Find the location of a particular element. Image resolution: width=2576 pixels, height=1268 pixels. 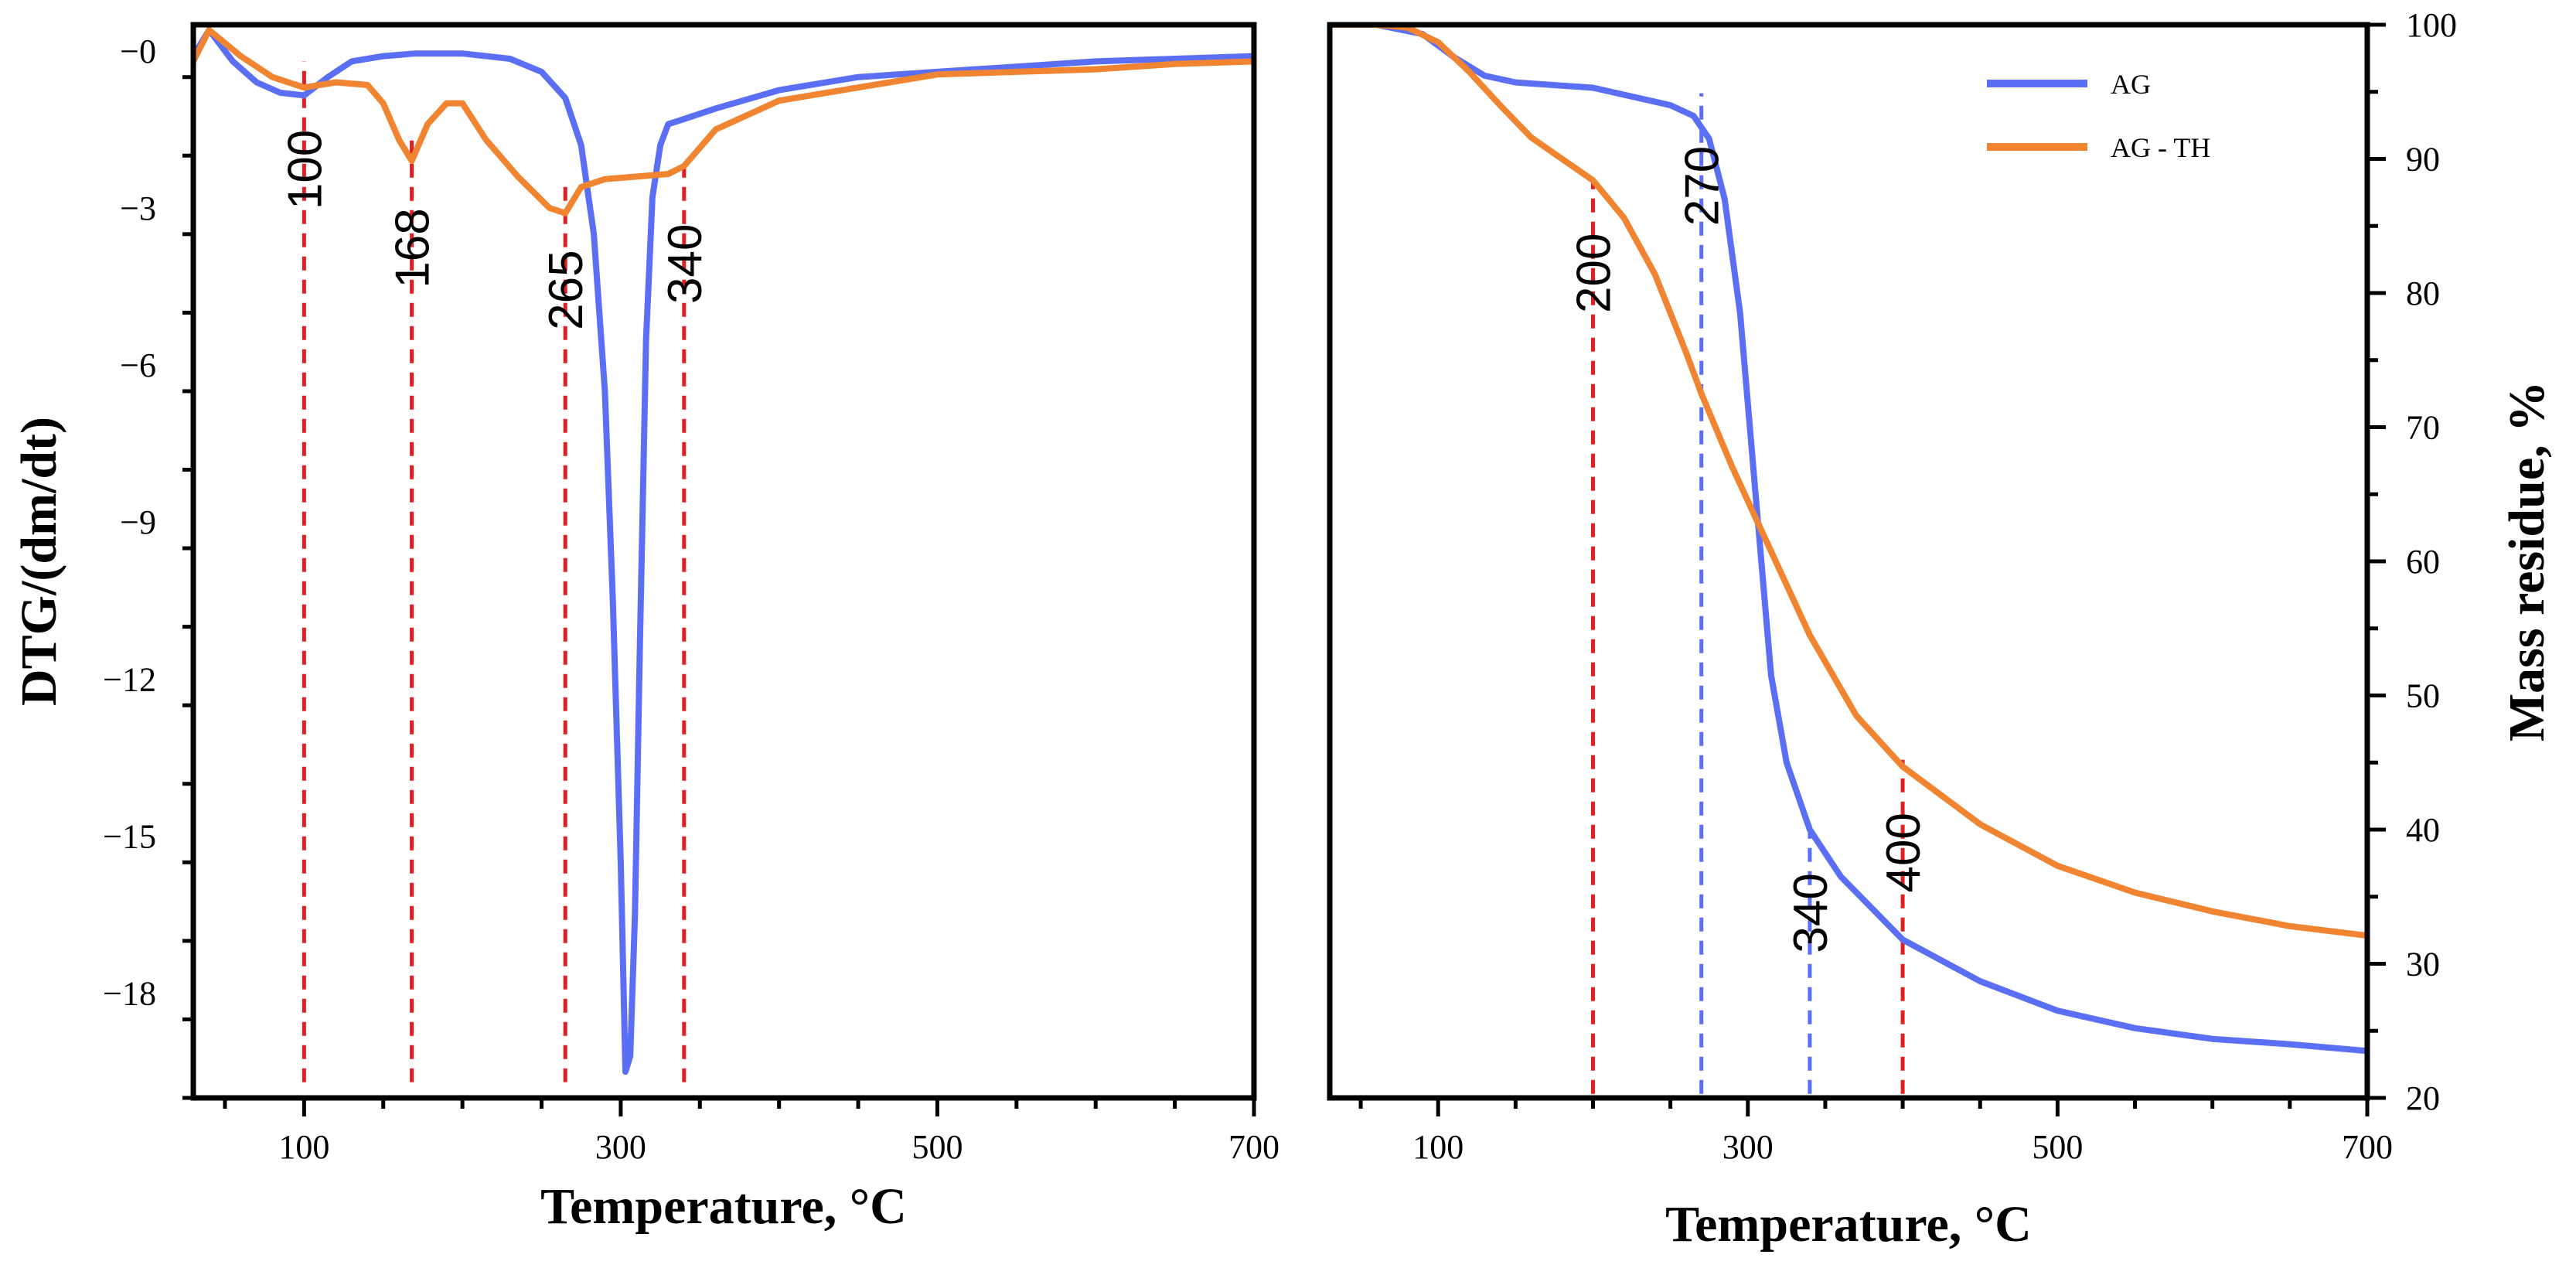

right-y-tick-label: 80 is located at coordinates (2423, 293).